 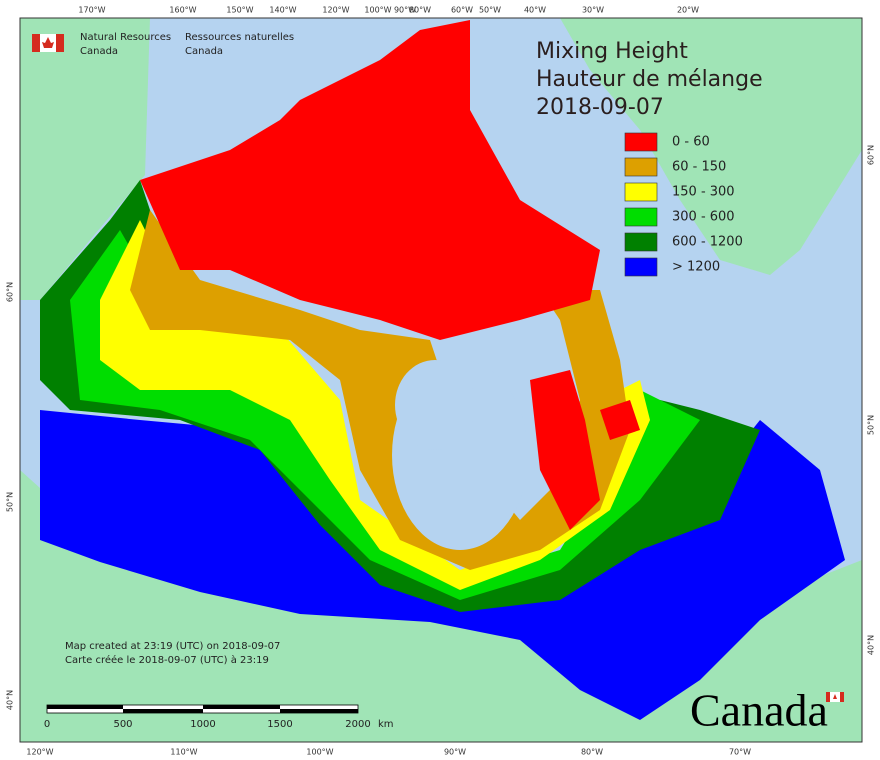 What do you see at coordinates (703, 217) in the screenshot?
I see `legend-label: 300 - 600` at bounding box center [703, 217].